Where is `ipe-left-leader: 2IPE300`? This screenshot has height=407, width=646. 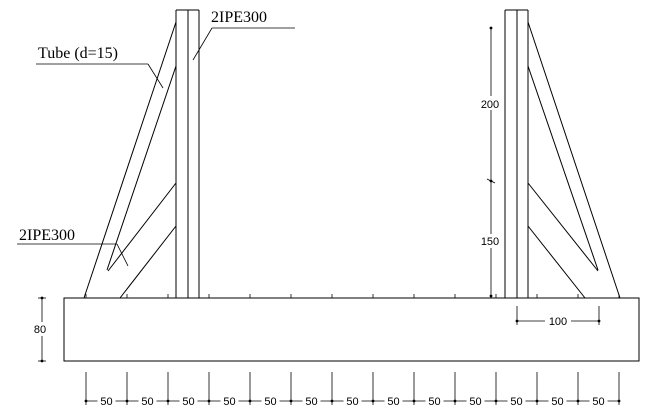 ipe-left-leader: 2IPE300 is located at coordinates (73, 247).